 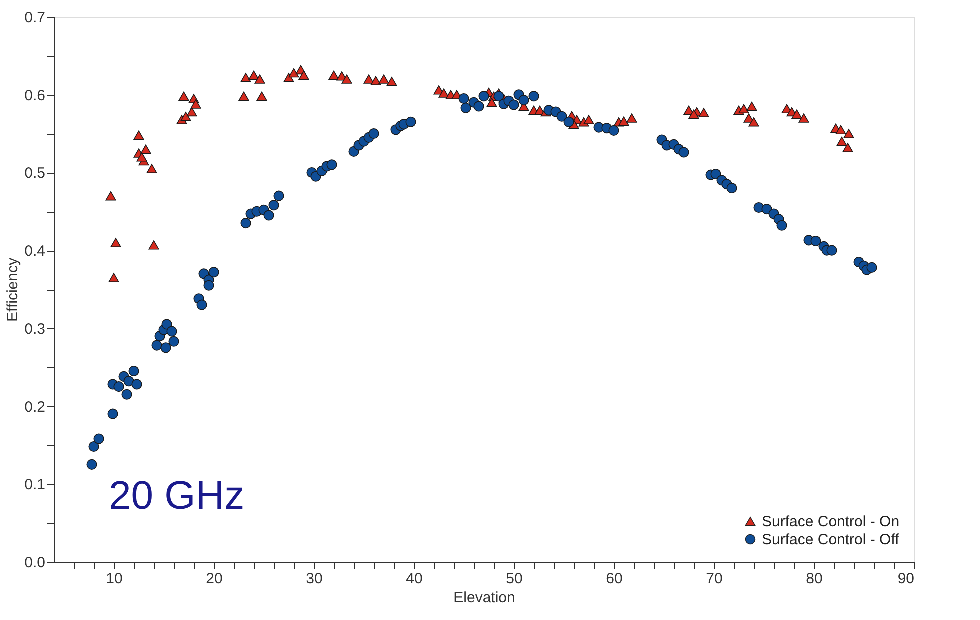 I want to click on x-tick-label: 60, so click(x=614, y=579).